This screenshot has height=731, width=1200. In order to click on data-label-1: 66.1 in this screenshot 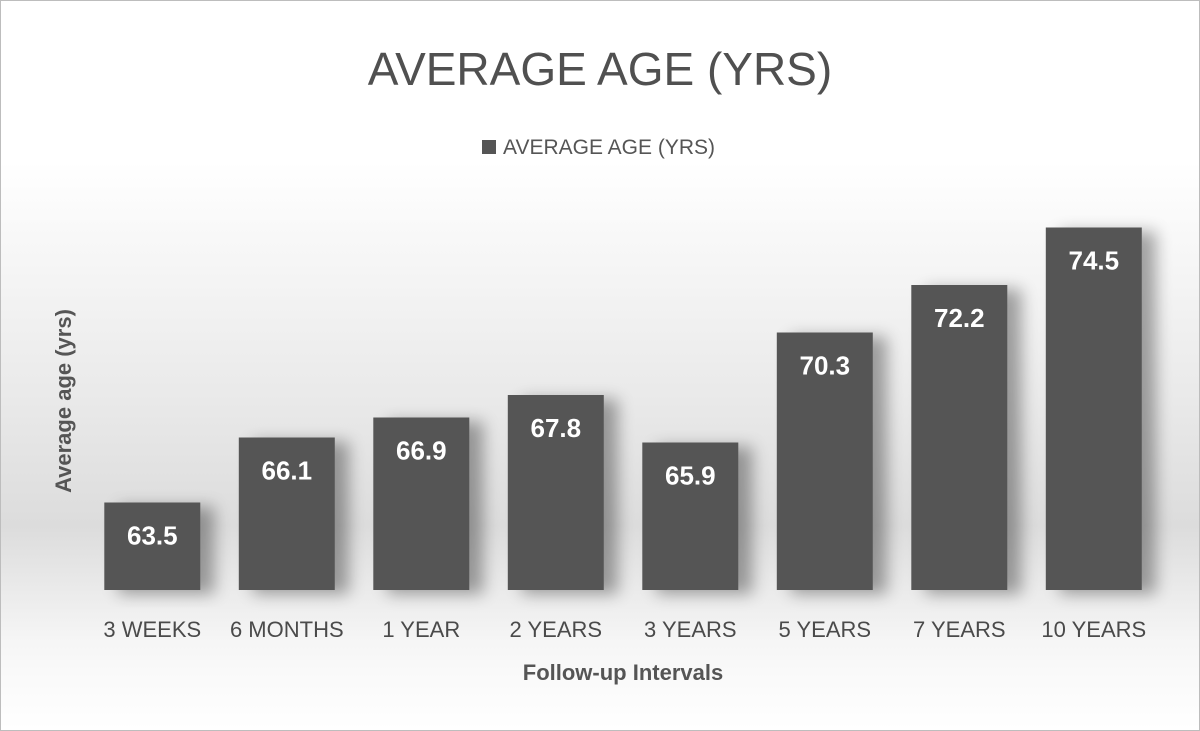, I will do `click(286, 471)`.